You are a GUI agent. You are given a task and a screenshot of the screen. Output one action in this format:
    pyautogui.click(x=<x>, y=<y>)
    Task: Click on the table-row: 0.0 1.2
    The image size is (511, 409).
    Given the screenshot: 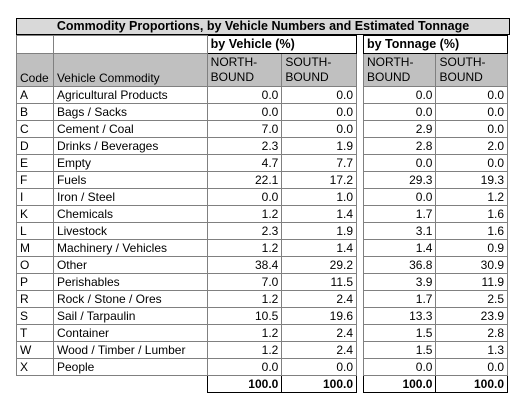 What is the action you would take?
    pyautogui.click(x=435, y=197)
    